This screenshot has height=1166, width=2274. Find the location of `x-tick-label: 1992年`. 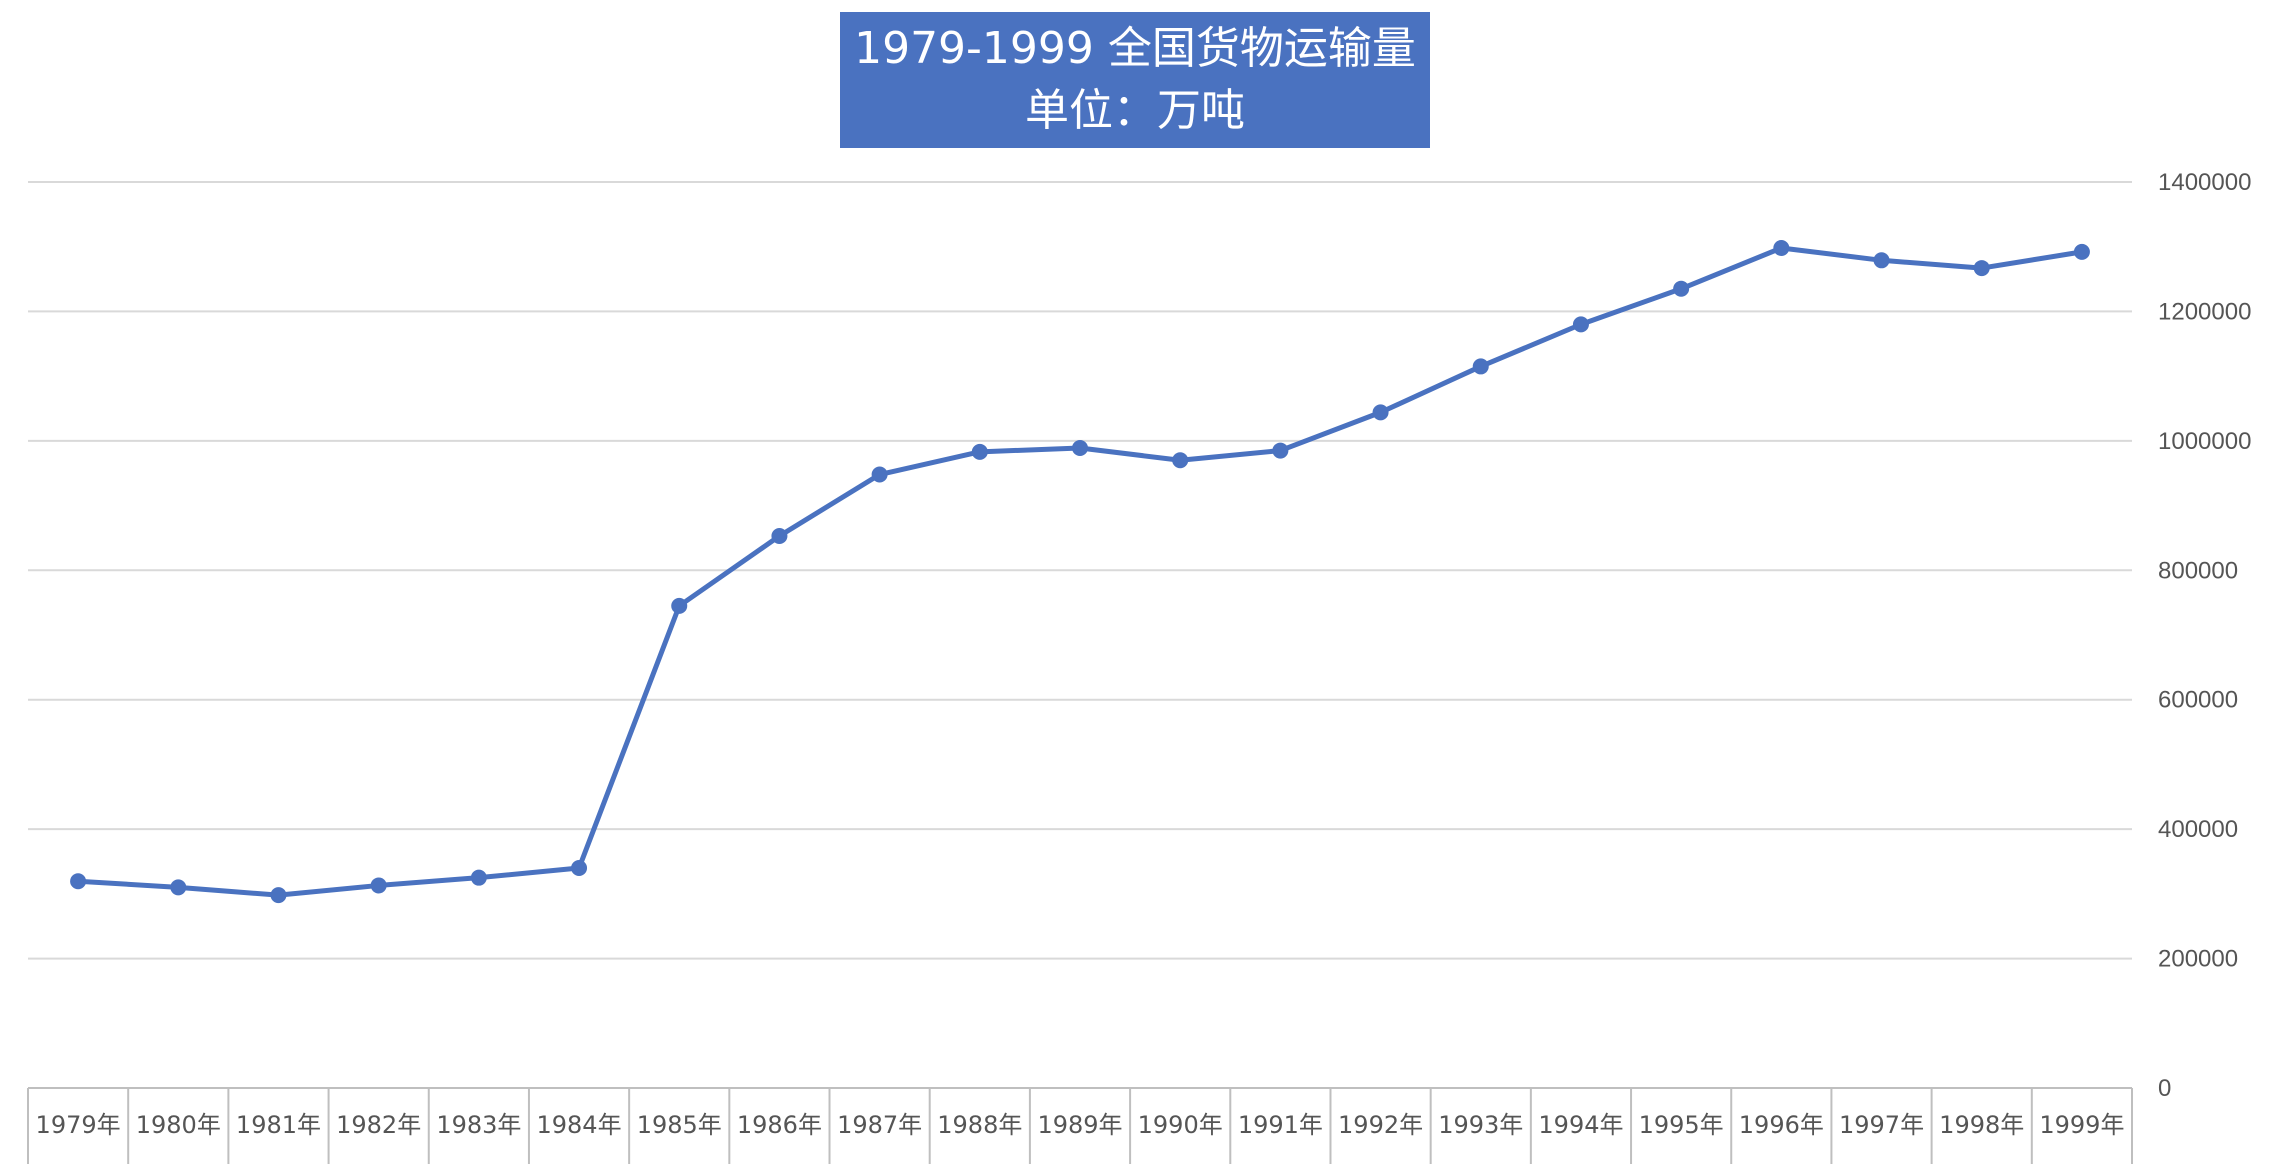

x-tick-label: 1992年 is located at coordinates (1380, 1125).